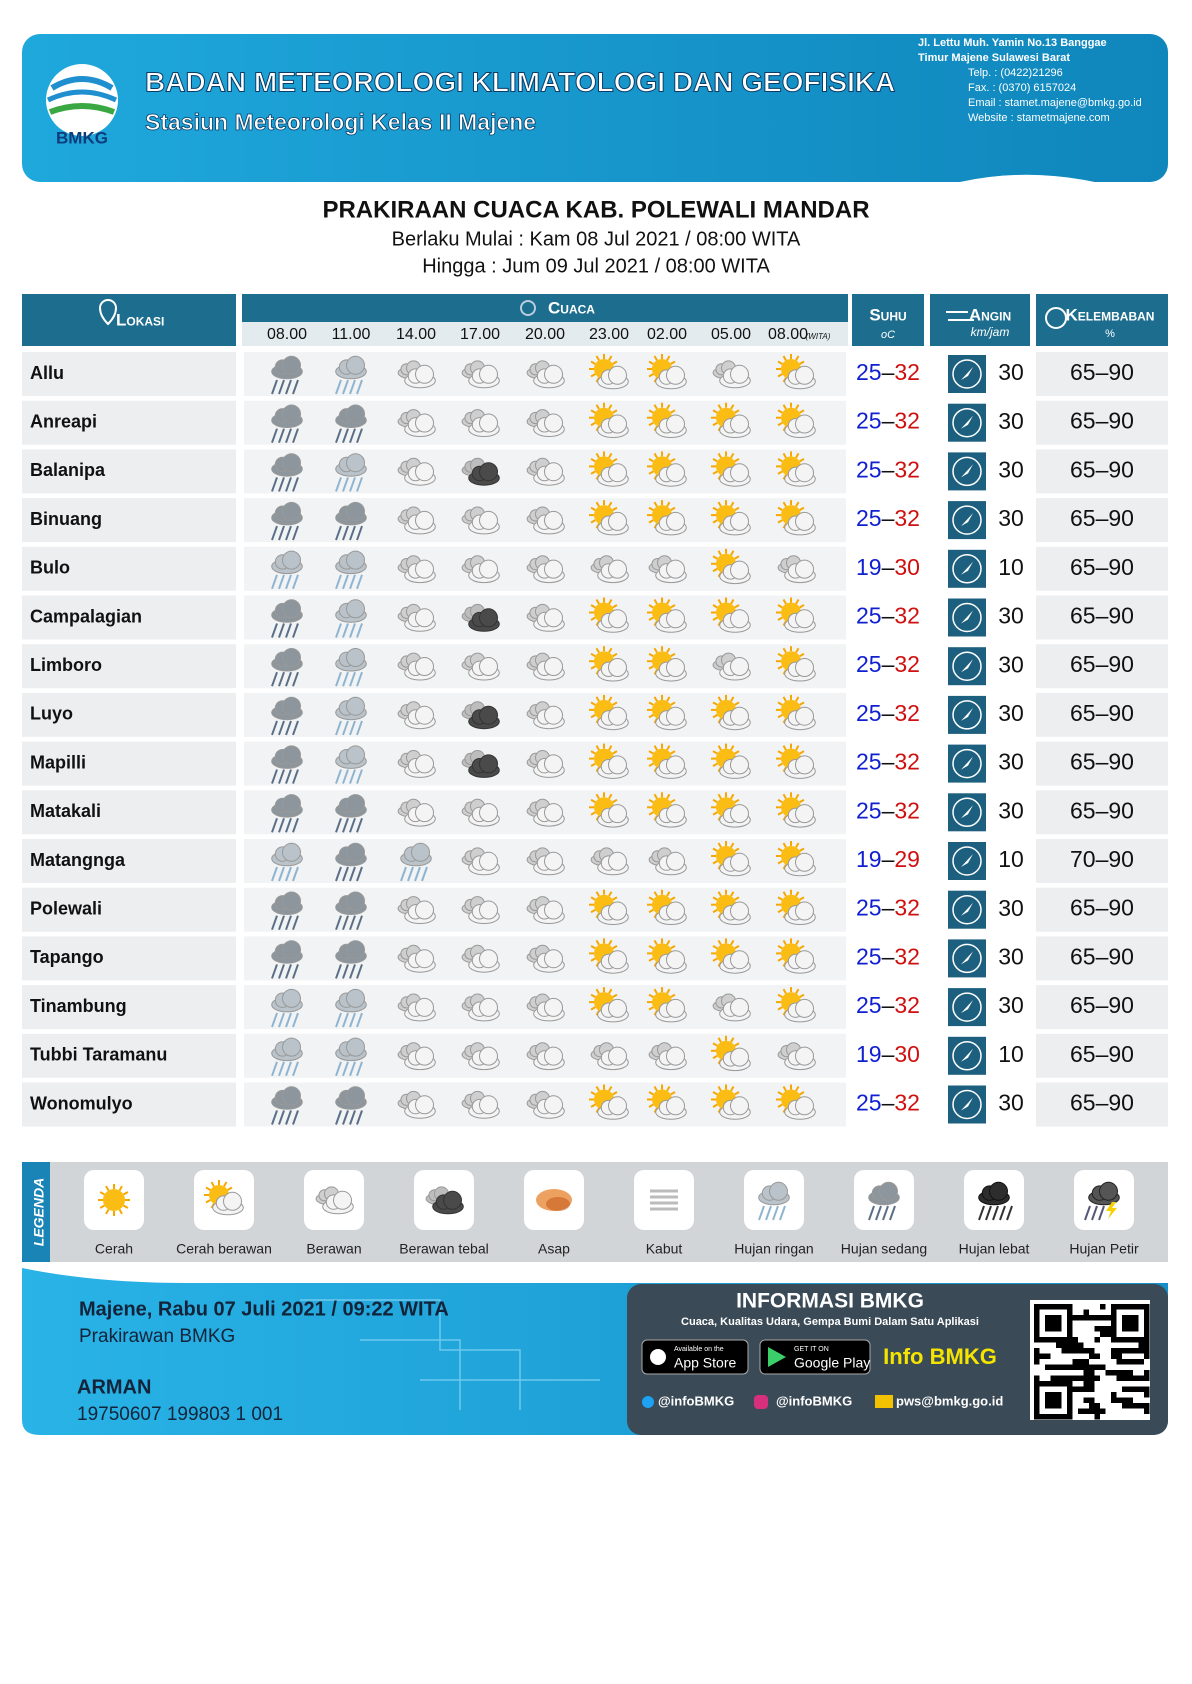 This screenshot has width=1192, height=1684. I want to click on googleplay-badge, so click(815, 1357).